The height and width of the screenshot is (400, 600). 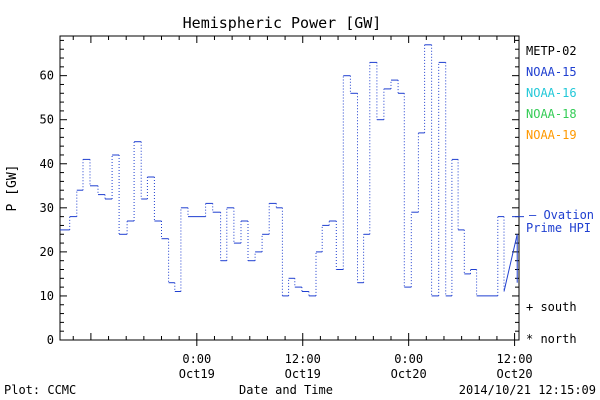 What do you see at coordinates (47, 76) in the screenshot?
I see `y-tick-label: 60` at bounding box center [47, 76].